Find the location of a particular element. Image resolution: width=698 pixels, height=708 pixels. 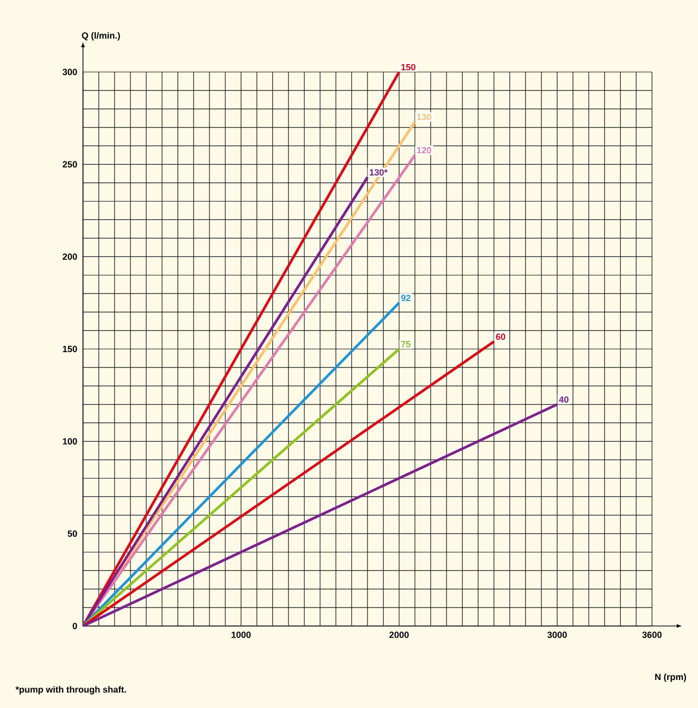

series-label: 130 is located at coordinates (424, 117).